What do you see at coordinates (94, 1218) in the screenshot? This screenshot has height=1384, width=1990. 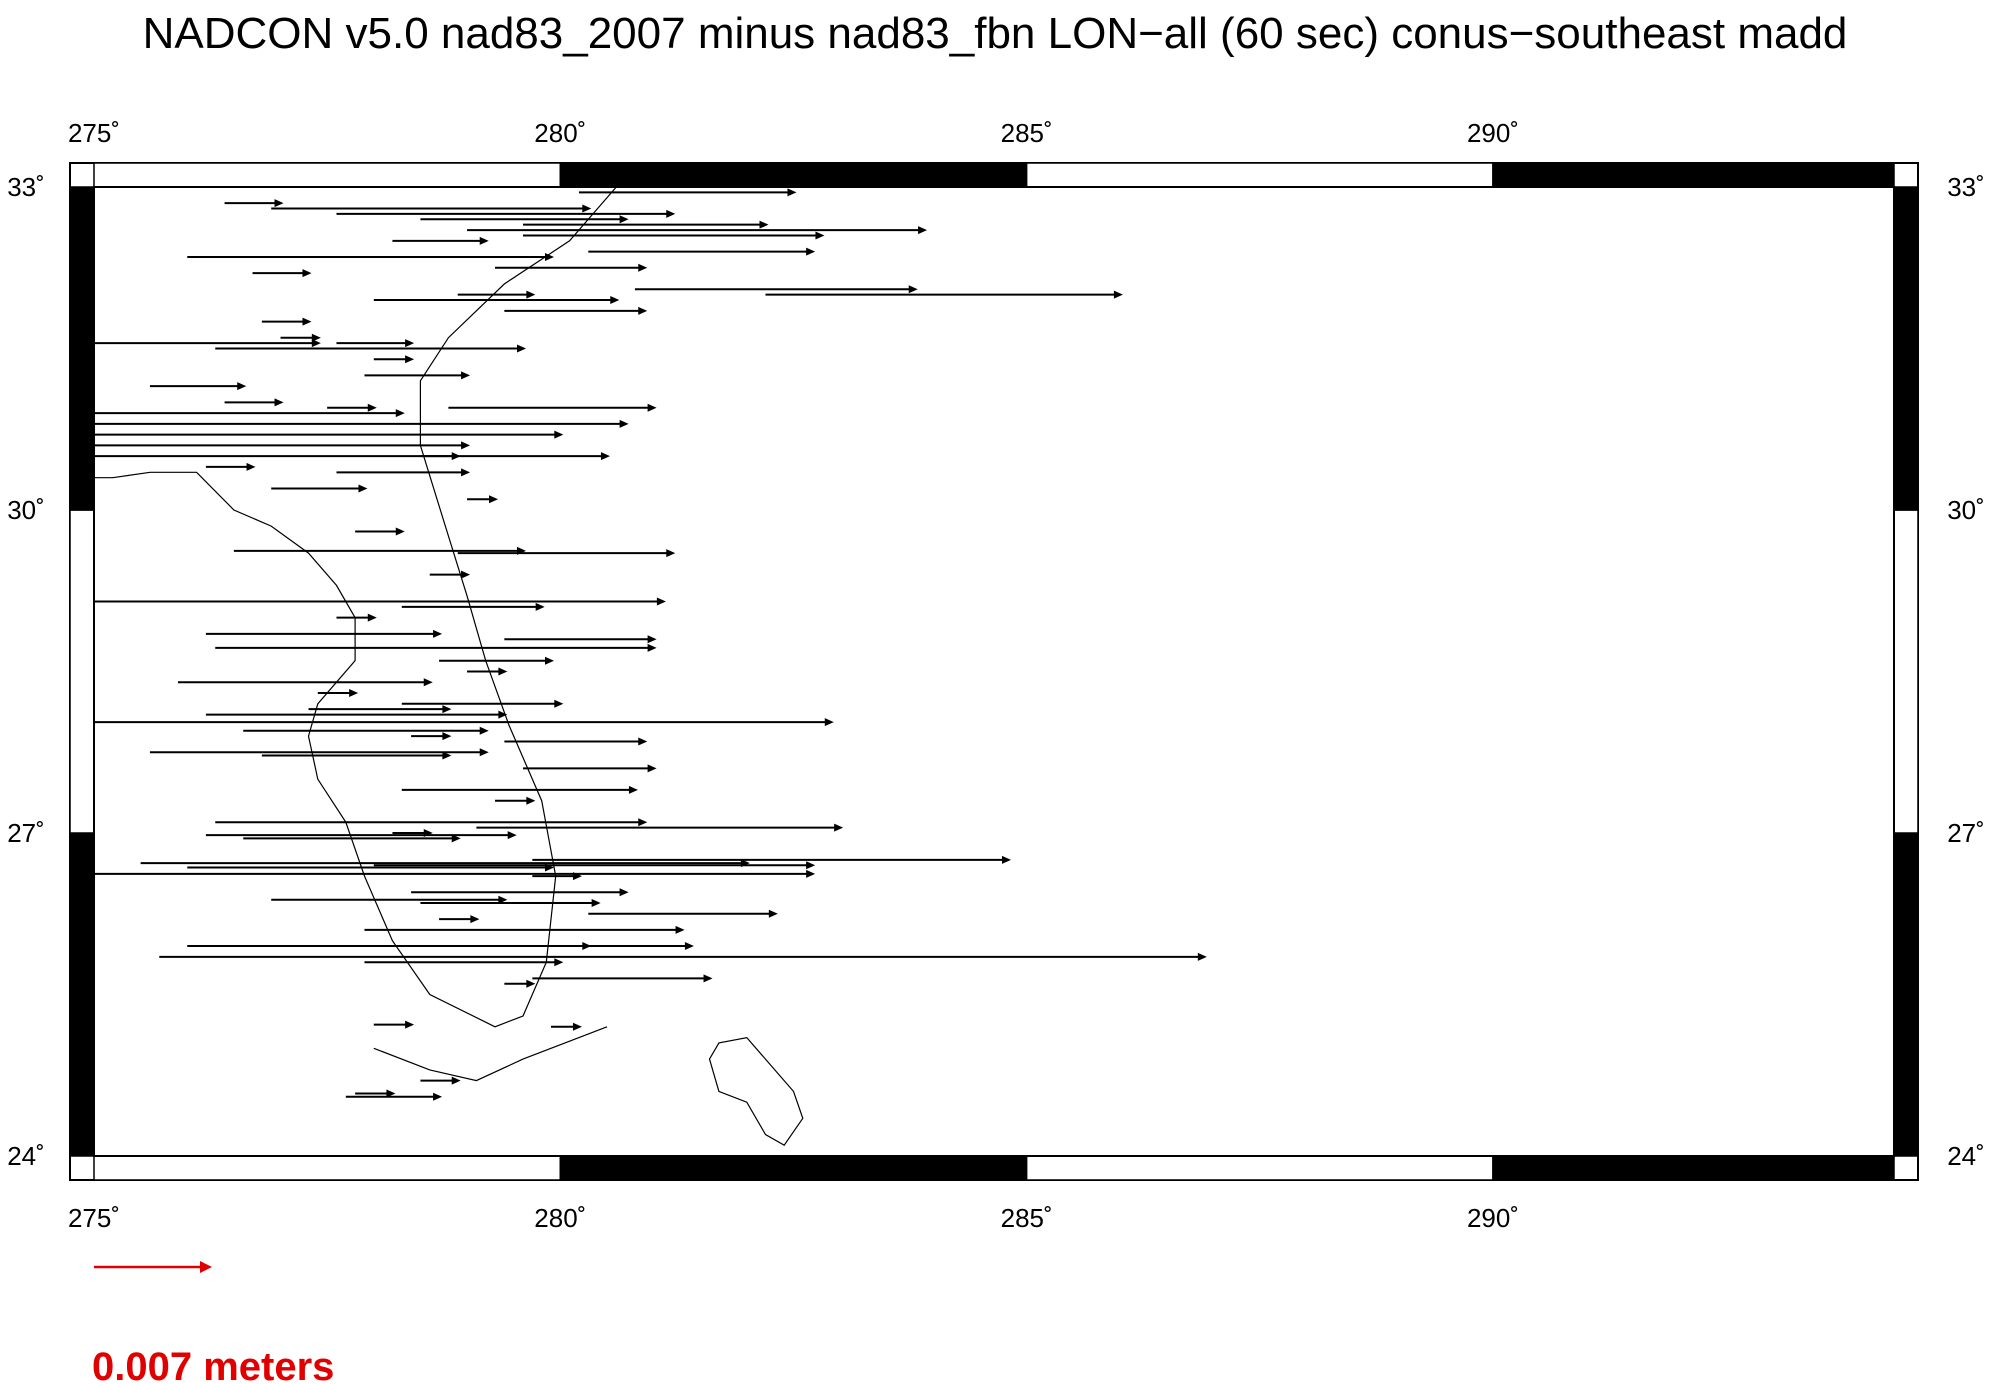 I see `x-tick-label-bottom: 275˚` at bounding box center [94, 1218].